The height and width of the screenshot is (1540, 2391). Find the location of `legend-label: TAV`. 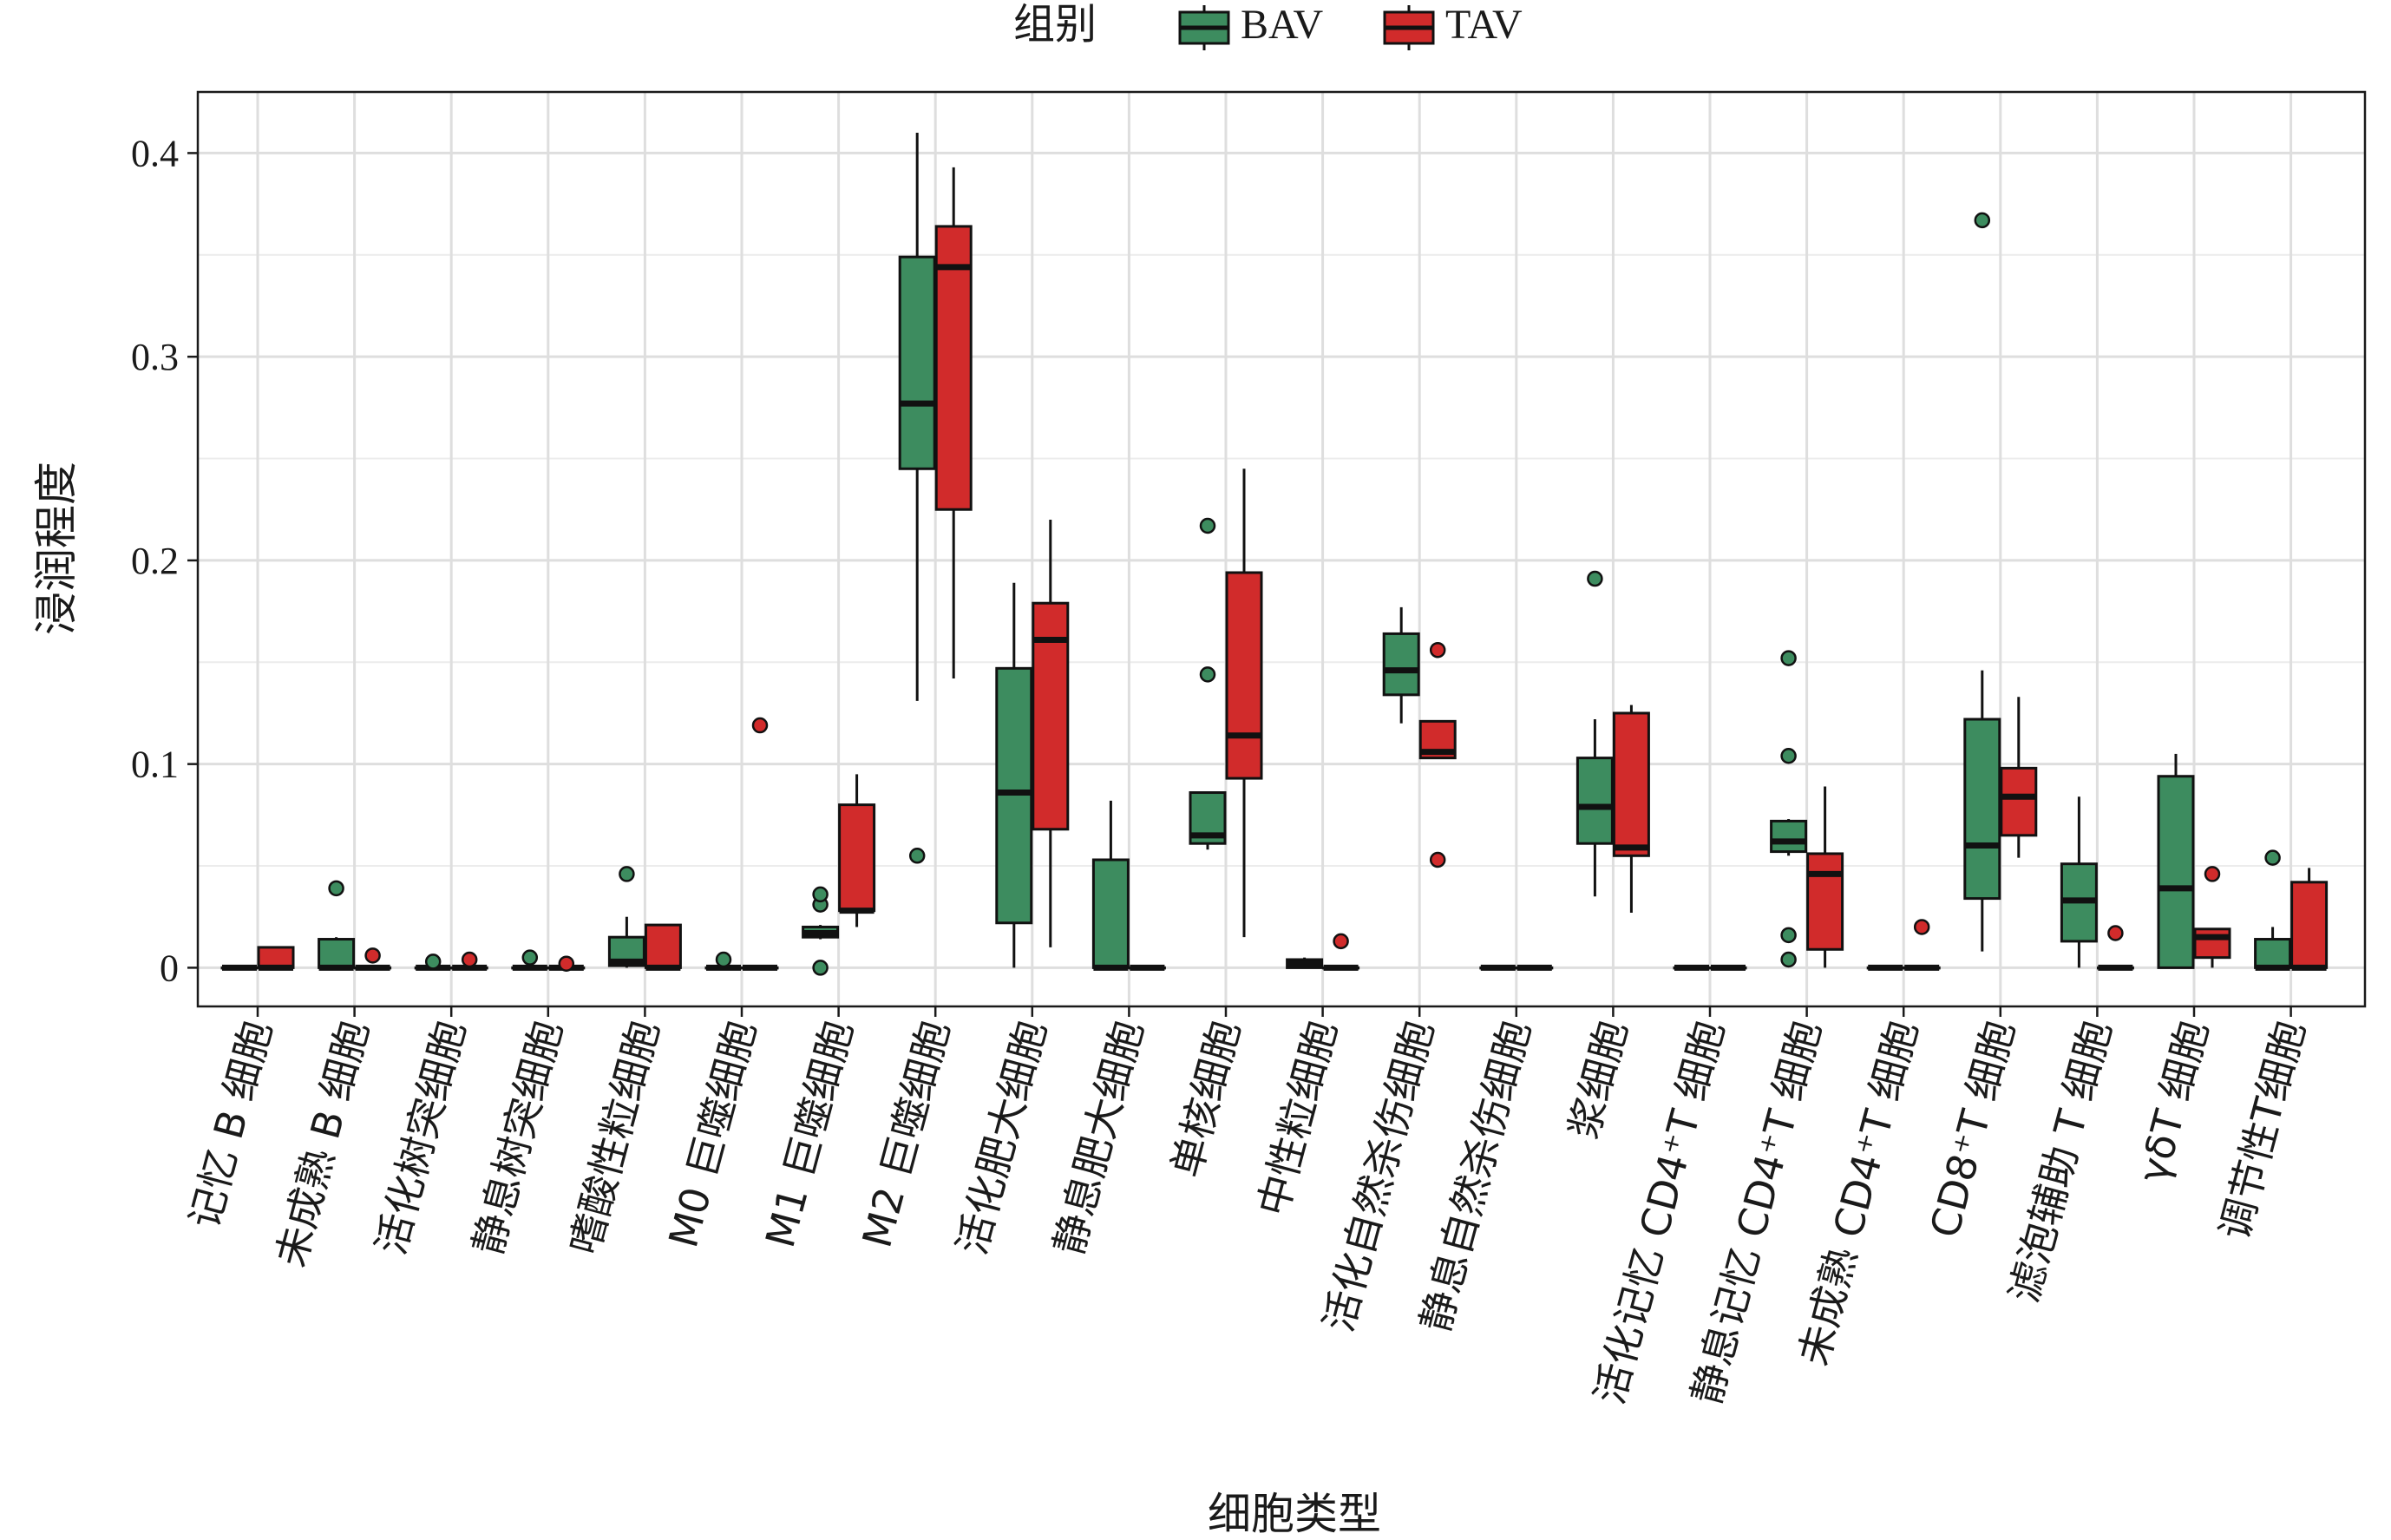

legend-label: TAV is located at coordinates (1484, 25).